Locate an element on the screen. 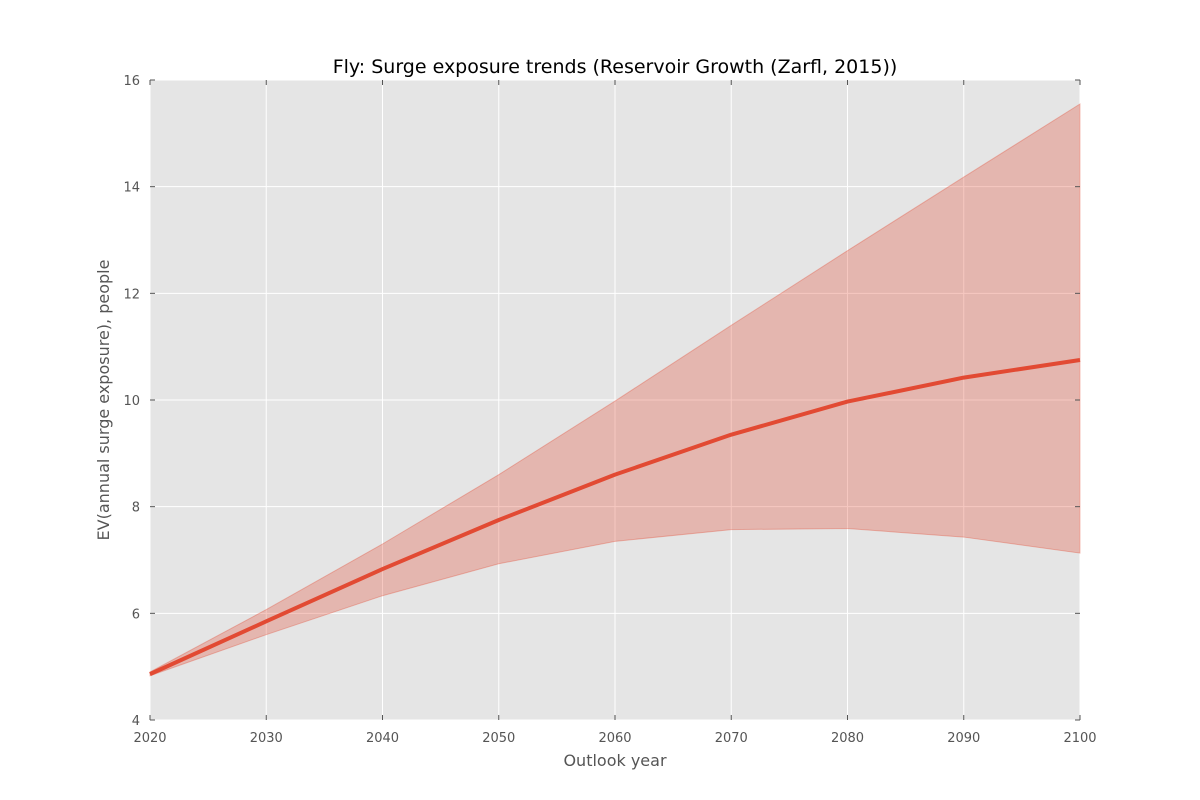  y-axis-label: EV(annual surge exposure), people is located at coordinates (103, 400).